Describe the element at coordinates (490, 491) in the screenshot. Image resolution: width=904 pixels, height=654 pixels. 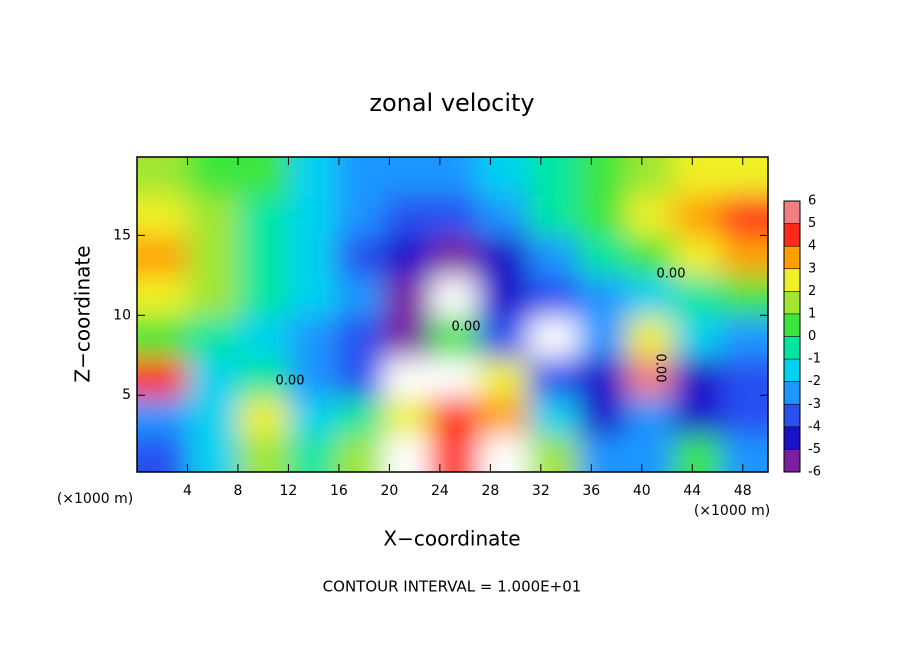
I see `x-tick-label: 28` at that location.